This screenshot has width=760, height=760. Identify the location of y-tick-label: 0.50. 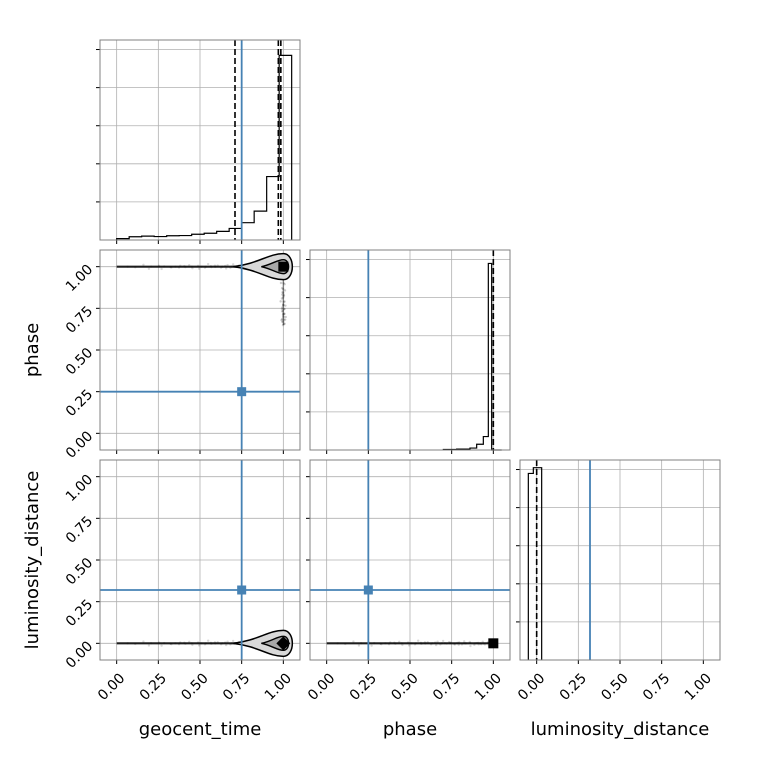
(79, 571).